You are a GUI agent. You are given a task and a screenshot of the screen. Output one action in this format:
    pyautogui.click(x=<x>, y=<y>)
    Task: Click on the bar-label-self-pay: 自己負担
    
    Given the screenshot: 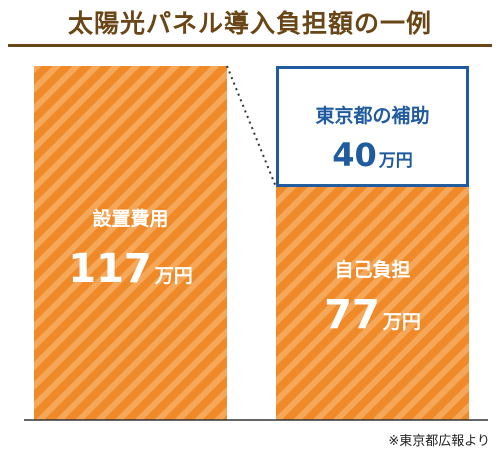 What is the action you would take?
    pyautogui.click(x=372, y=269)
    